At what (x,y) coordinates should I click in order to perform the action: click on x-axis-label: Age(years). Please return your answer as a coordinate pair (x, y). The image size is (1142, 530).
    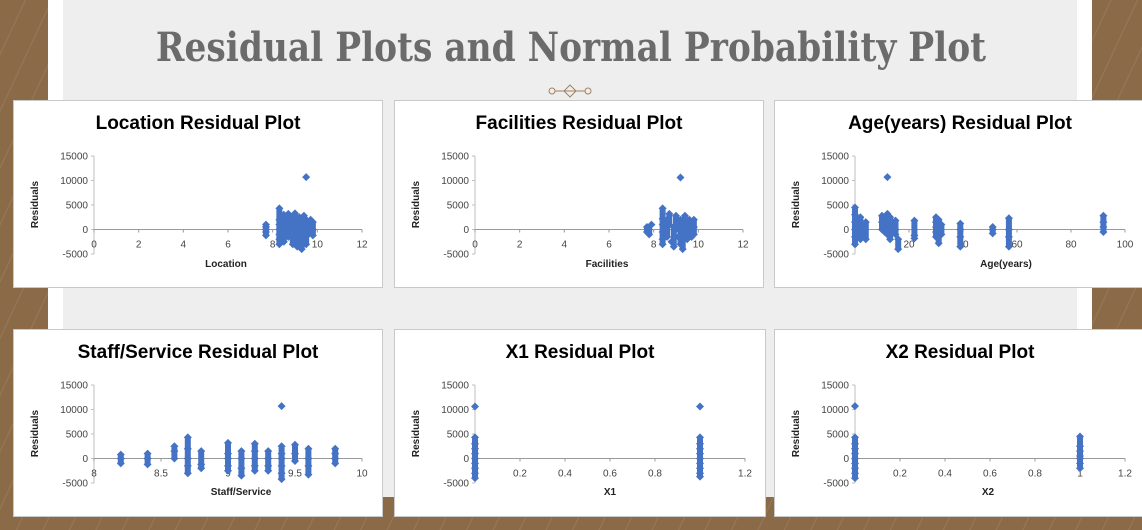
    Looking at the image, I should click on (1006, 264).